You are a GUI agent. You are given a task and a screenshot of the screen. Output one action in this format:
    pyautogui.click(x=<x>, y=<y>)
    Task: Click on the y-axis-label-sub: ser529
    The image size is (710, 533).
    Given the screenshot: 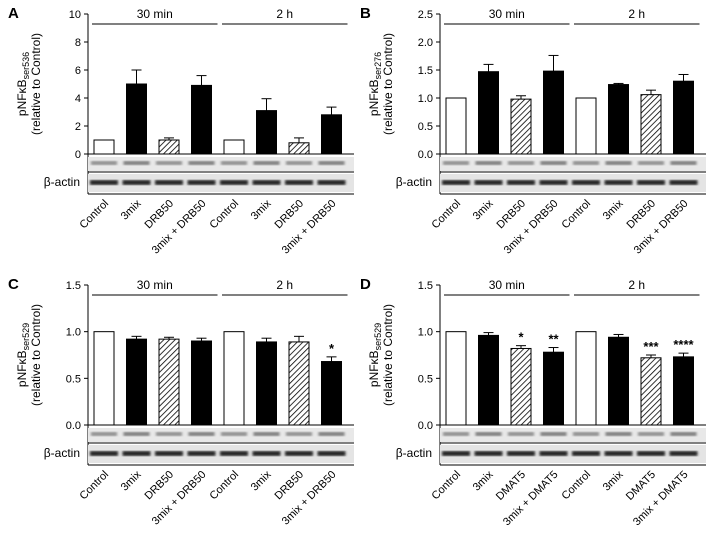 What is the action you would take?
    pyautogui.click(x=26, y=337)
    